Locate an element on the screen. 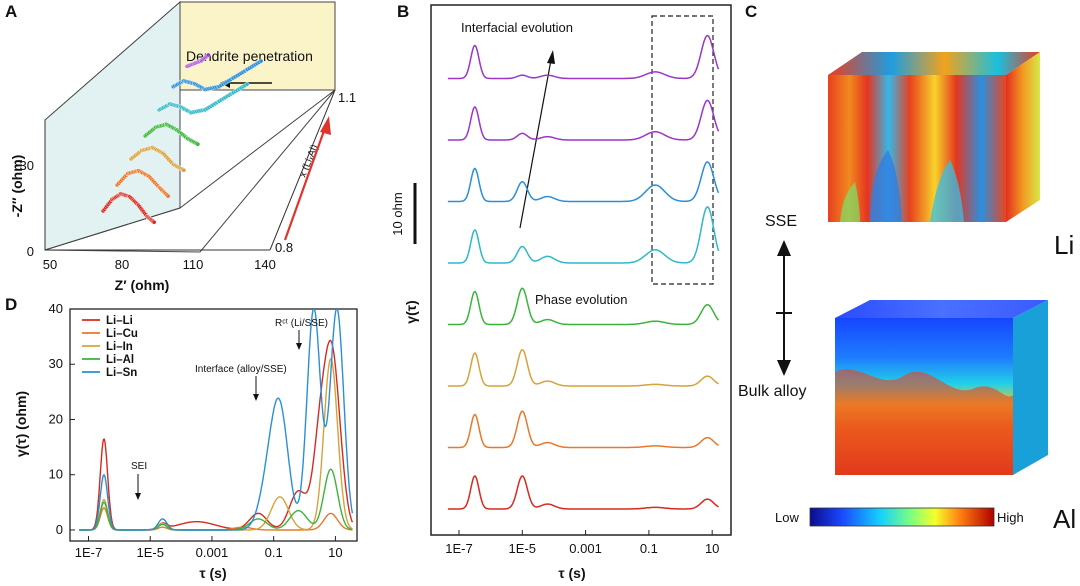  xlabel-zprime: Z′ (ohm) is located at coordinates (142, 285).